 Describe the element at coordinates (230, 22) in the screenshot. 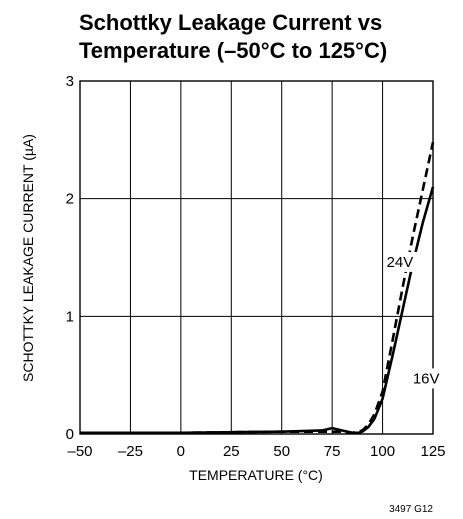

I see `chart-title-line-1: Schottky Leakage Current vs` at that location.